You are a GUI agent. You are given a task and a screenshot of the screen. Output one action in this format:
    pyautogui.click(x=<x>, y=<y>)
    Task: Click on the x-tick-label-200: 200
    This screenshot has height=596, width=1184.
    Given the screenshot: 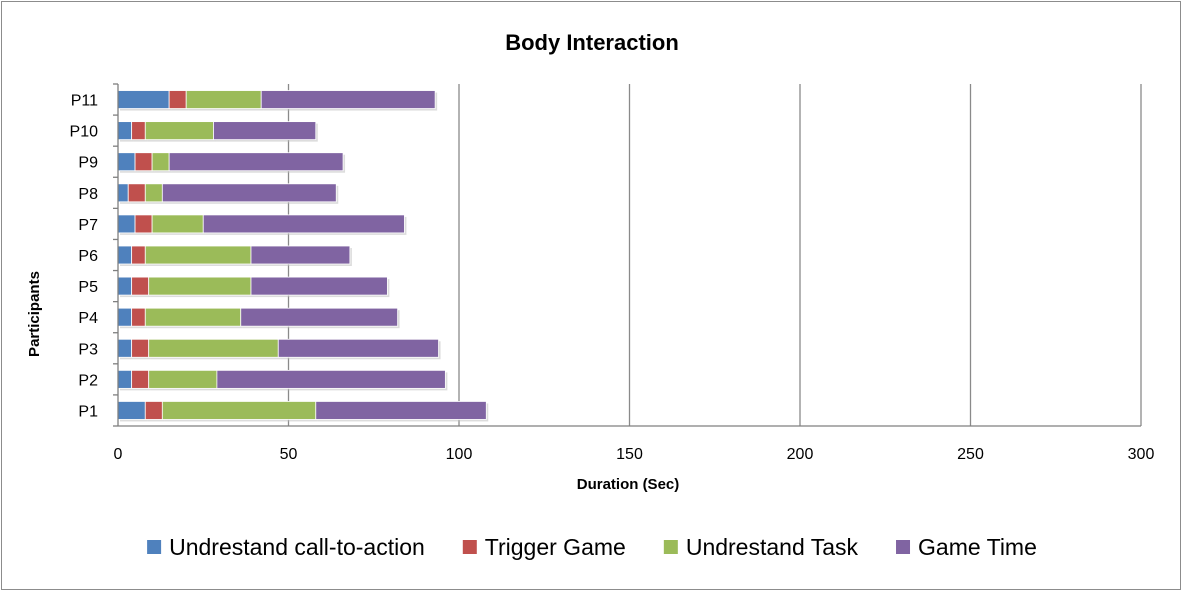 What is the action you would take?
    pyautogui.click(x=800, y=454)
    